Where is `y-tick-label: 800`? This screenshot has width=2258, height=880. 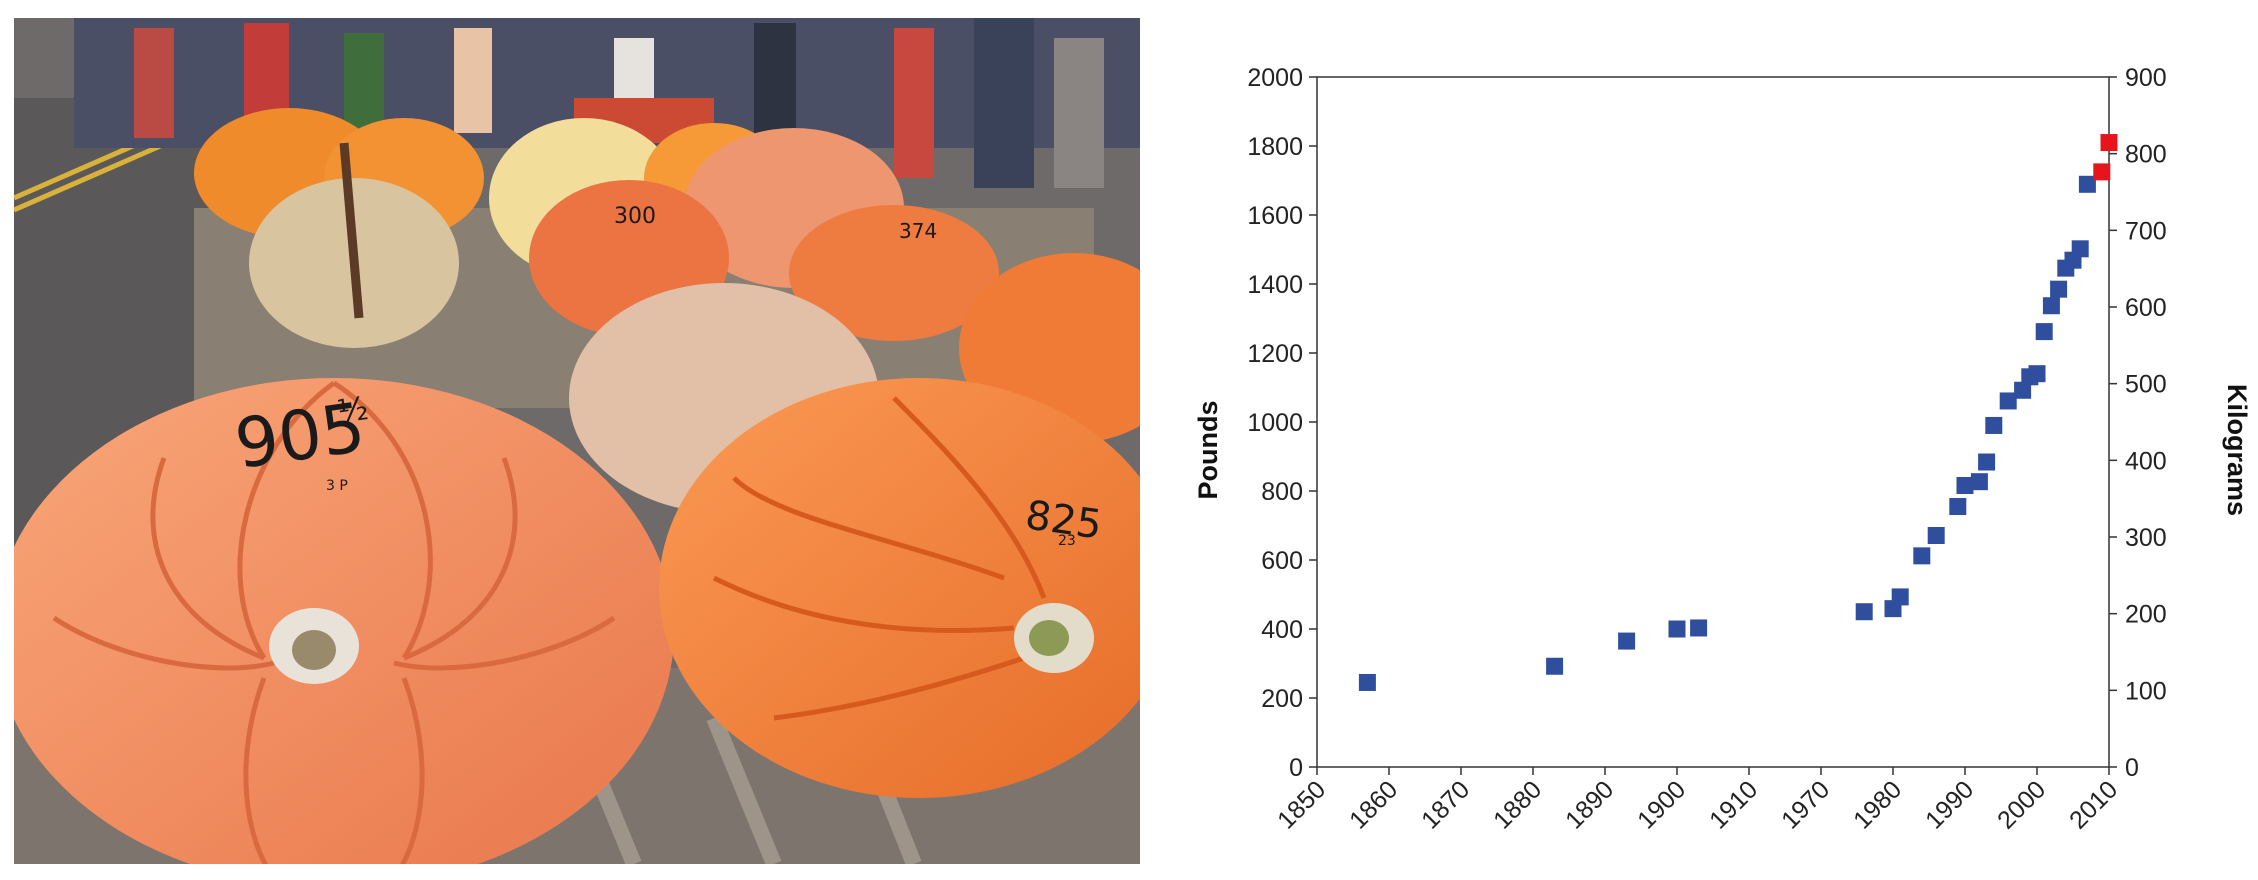
y-tick-label: 800 is located at coordinates (1282, 492).